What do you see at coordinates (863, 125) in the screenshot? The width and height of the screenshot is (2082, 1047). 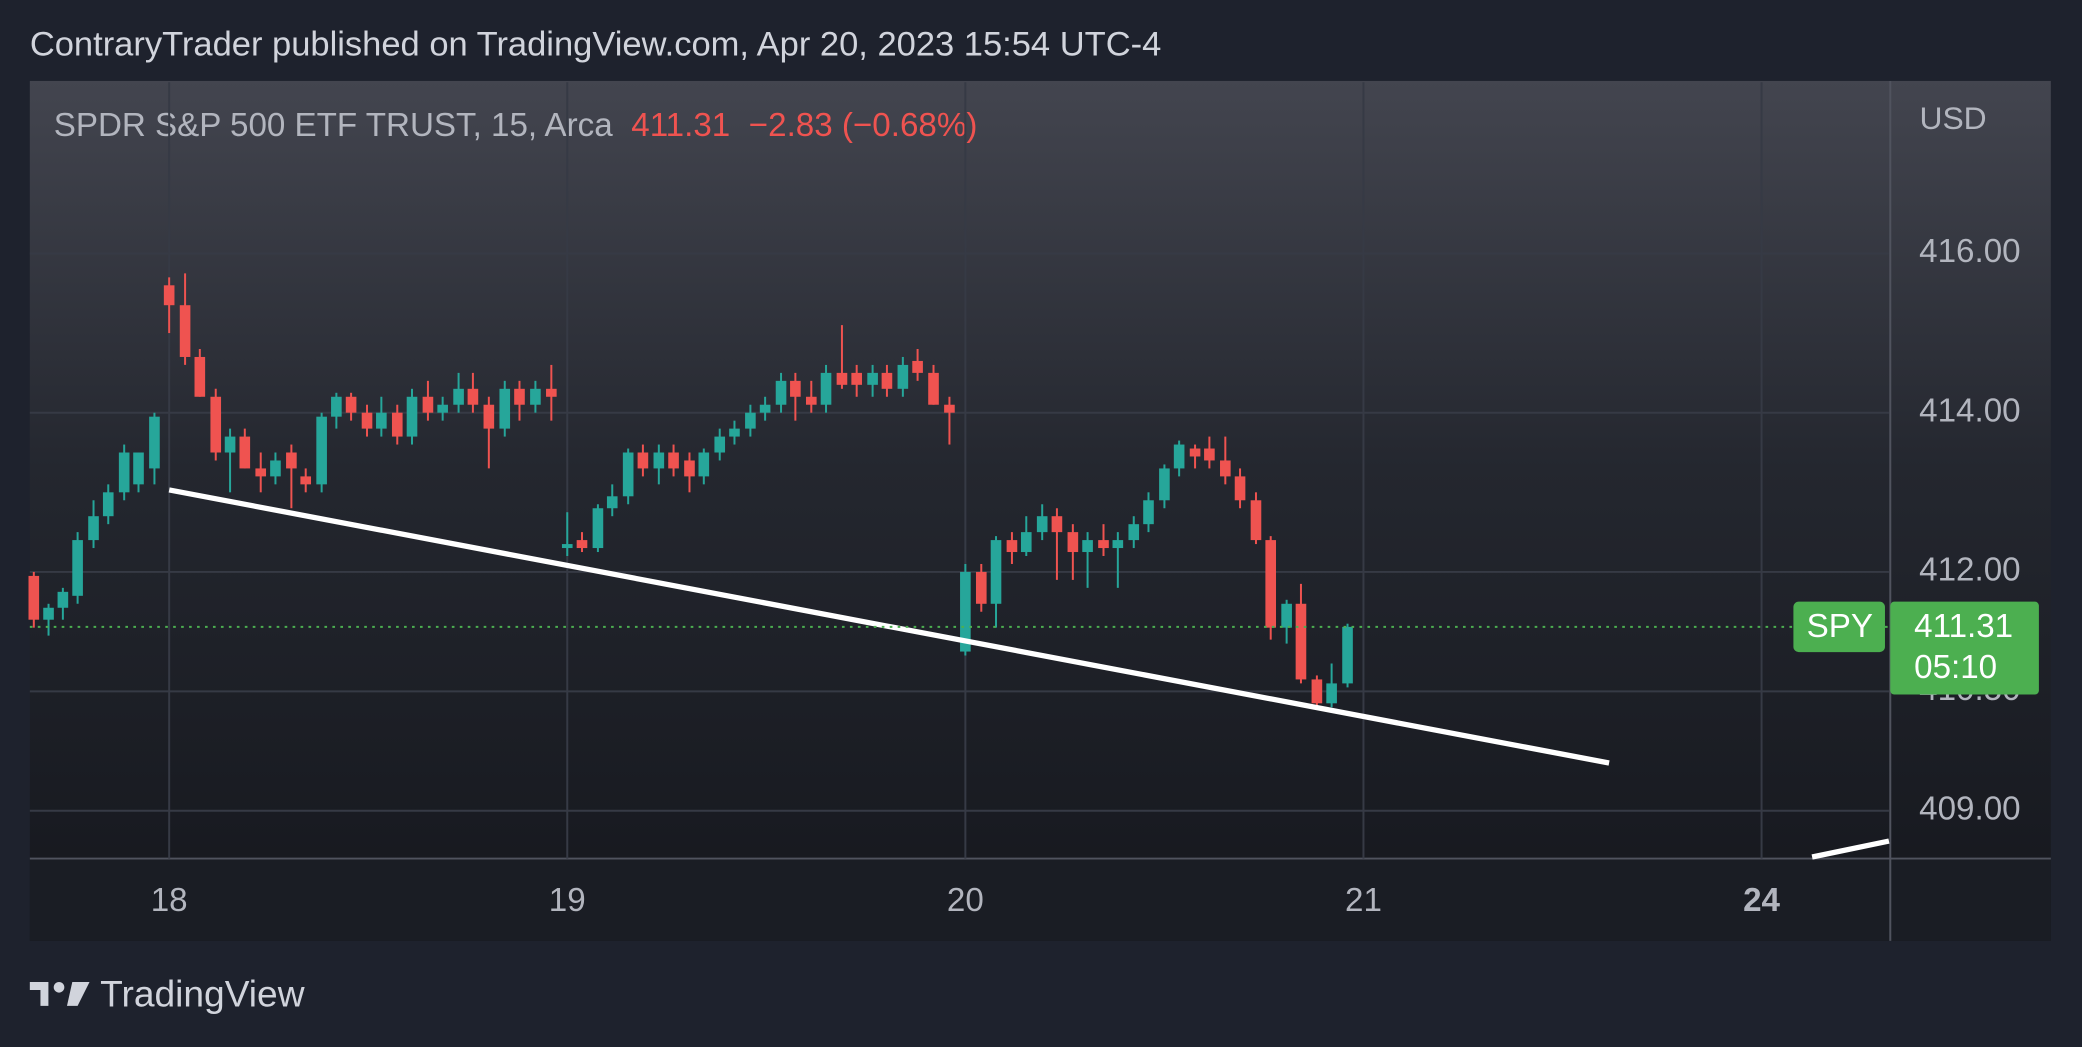 I see `change: −2.83 (−0.68%)` at bounding box center [863, 125].